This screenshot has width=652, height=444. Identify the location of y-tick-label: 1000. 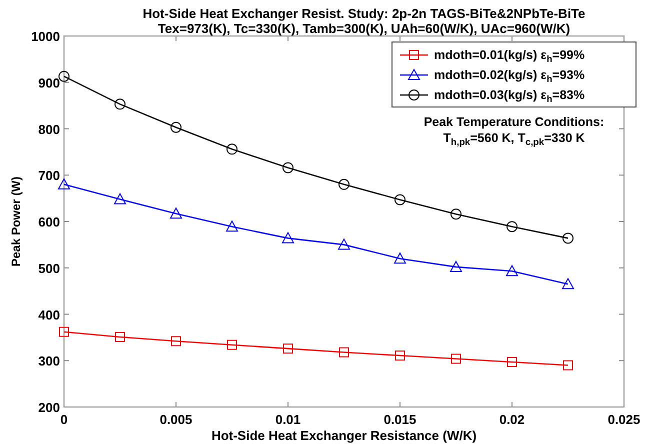
(45, 36).